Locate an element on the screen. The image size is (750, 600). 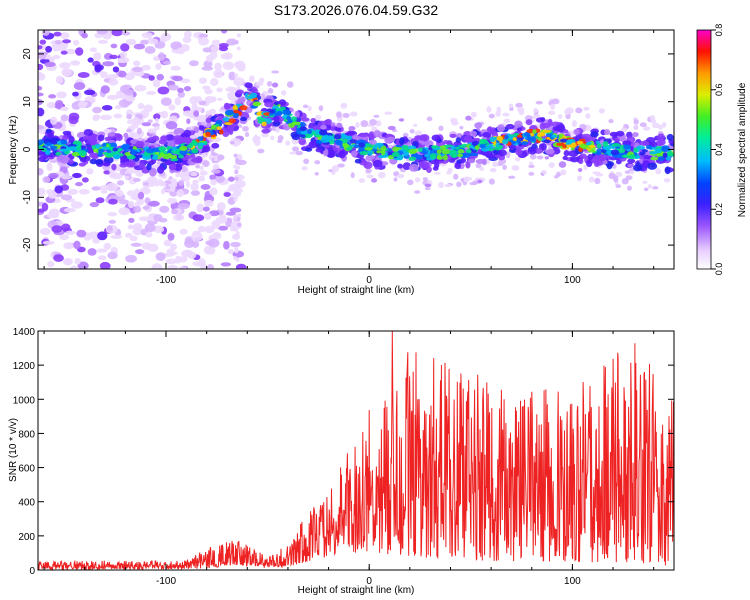
snr-ytick-label: 600 is located at coordinates (26, 469).